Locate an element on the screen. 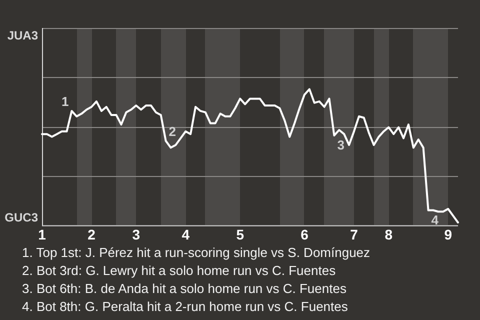 The width and height of the screenshot is (480, 320). annotation: 1 is located at coordinates (65, 102).